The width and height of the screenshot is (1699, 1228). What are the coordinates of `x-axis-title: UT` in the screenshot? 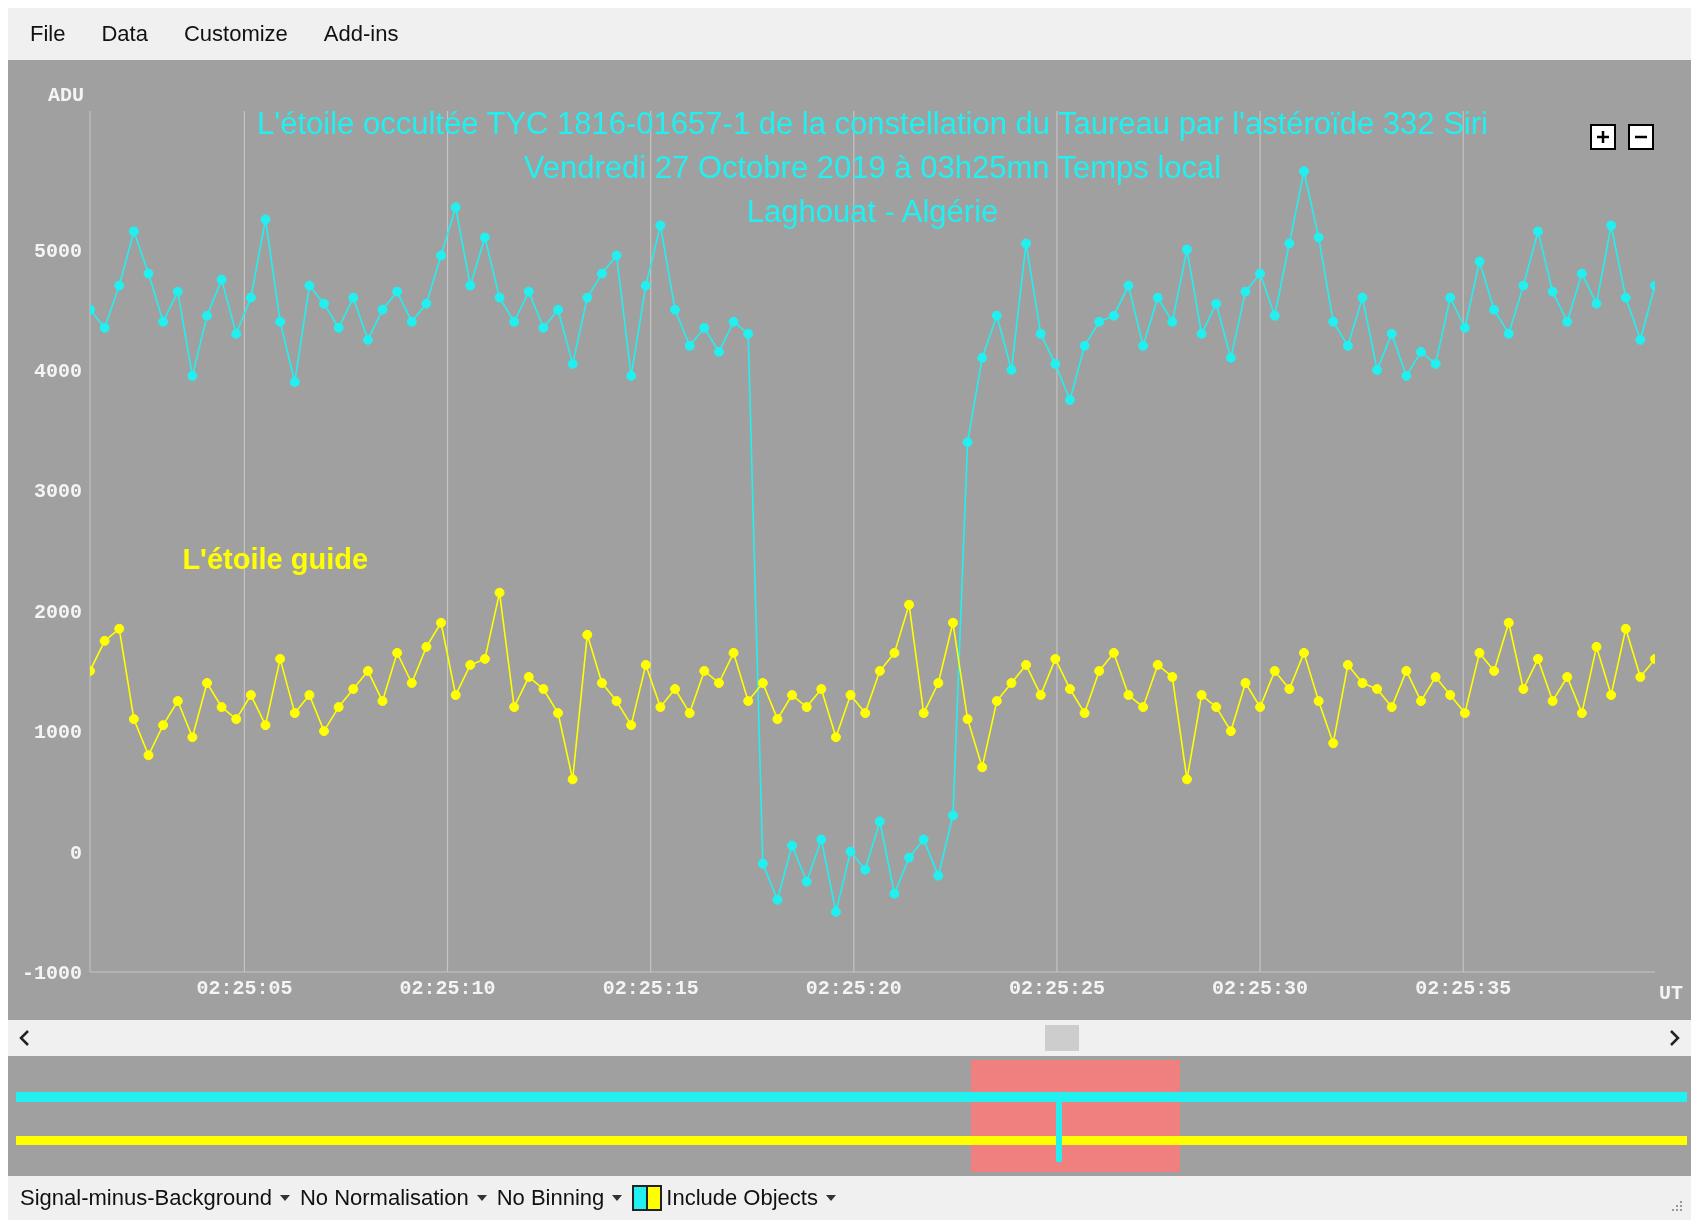 It's located at (1670, 993).